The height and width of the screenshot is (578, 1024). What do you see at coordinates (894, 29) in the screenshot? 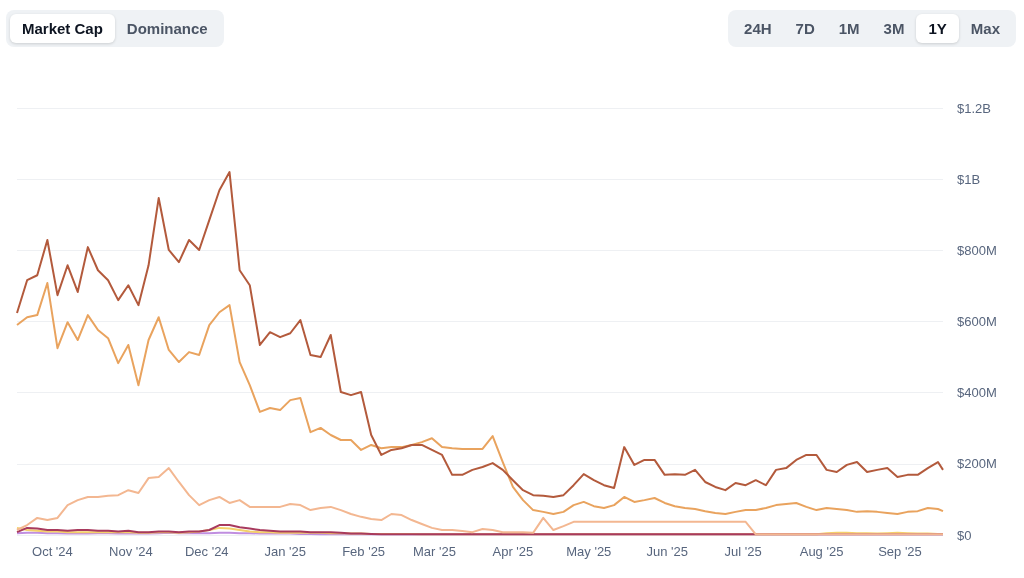
I see `text: 3M` at bounding box center [894, 29].